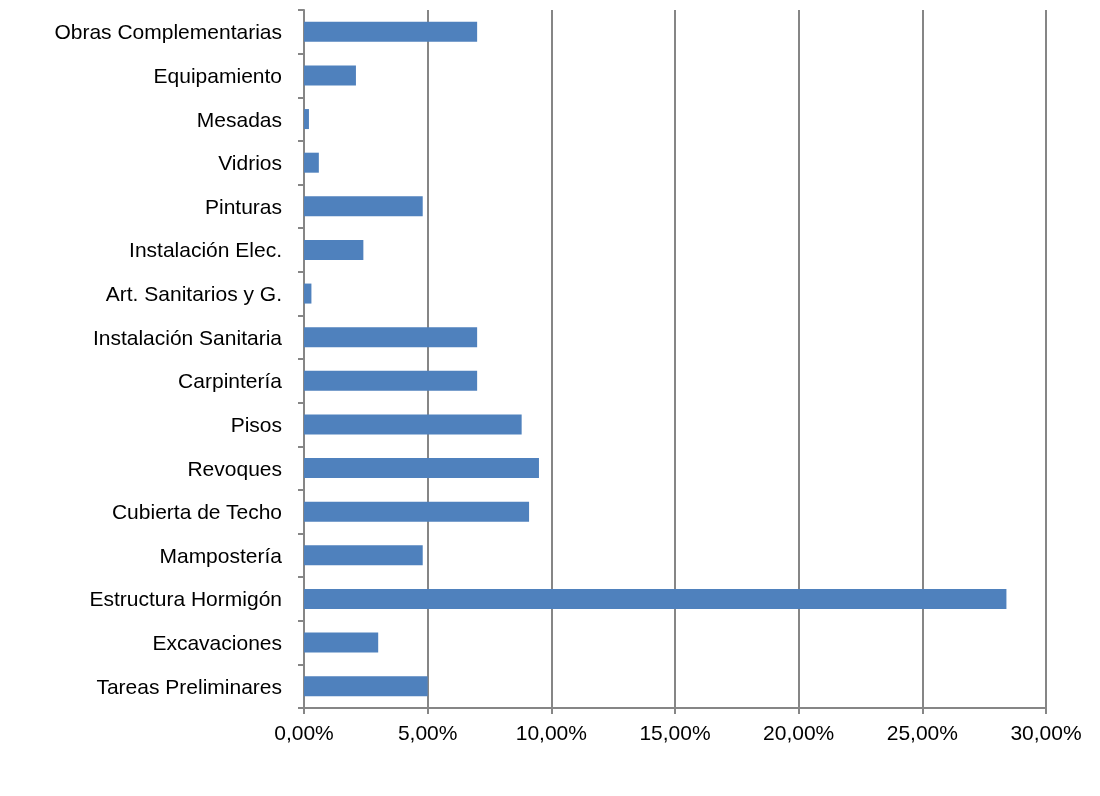 The height and width of the screenshot is (796, 1100). Describe the element at coordinates (196, 512) in the screenshot. I see `y-tick-label: Cubierta de Techo` at that location.